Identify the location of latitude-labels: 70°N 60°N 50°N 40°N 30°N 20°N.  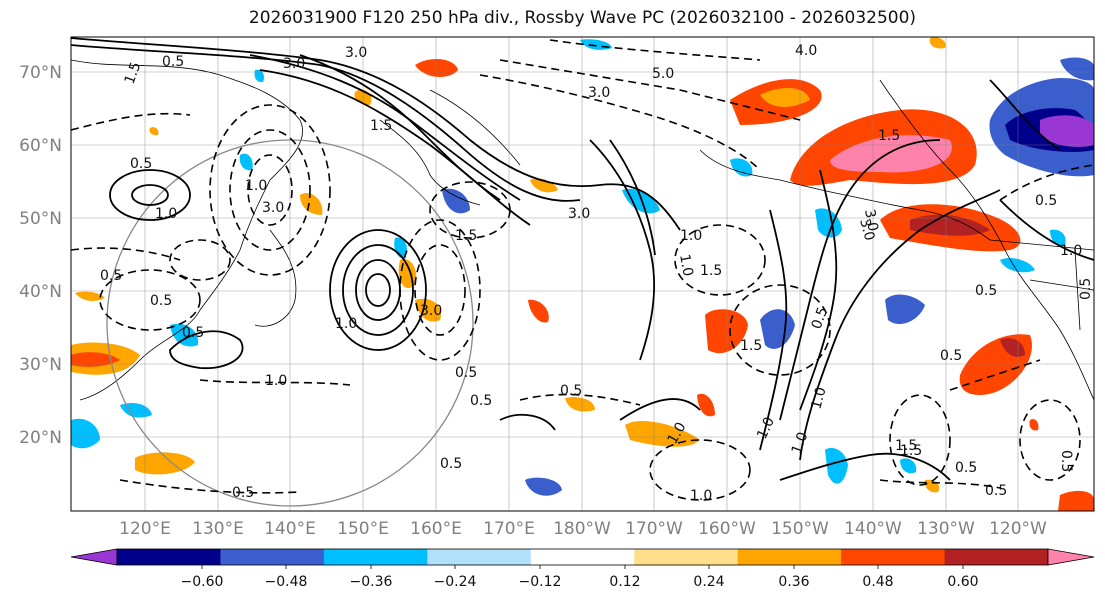
(40, 255).